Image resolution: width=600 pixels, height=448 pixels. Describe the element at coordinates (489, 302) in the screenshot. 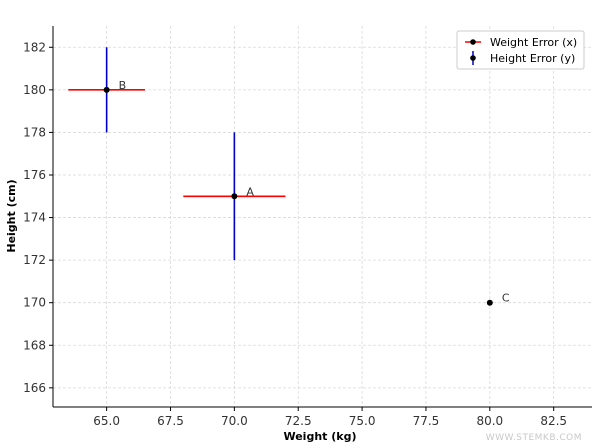

I see `data-point-c` at that location.